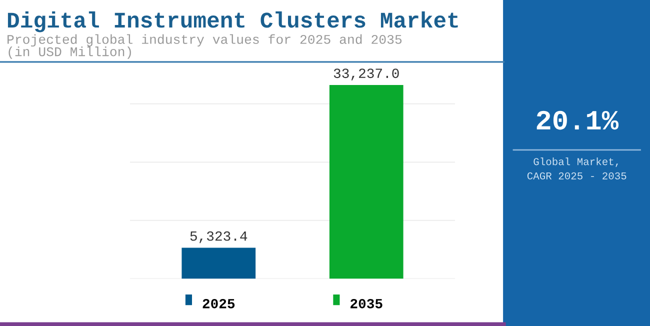  Describe the element at coordinates (218, 303) in the screenshot. I see `x-tick-label: 2025` at that location.